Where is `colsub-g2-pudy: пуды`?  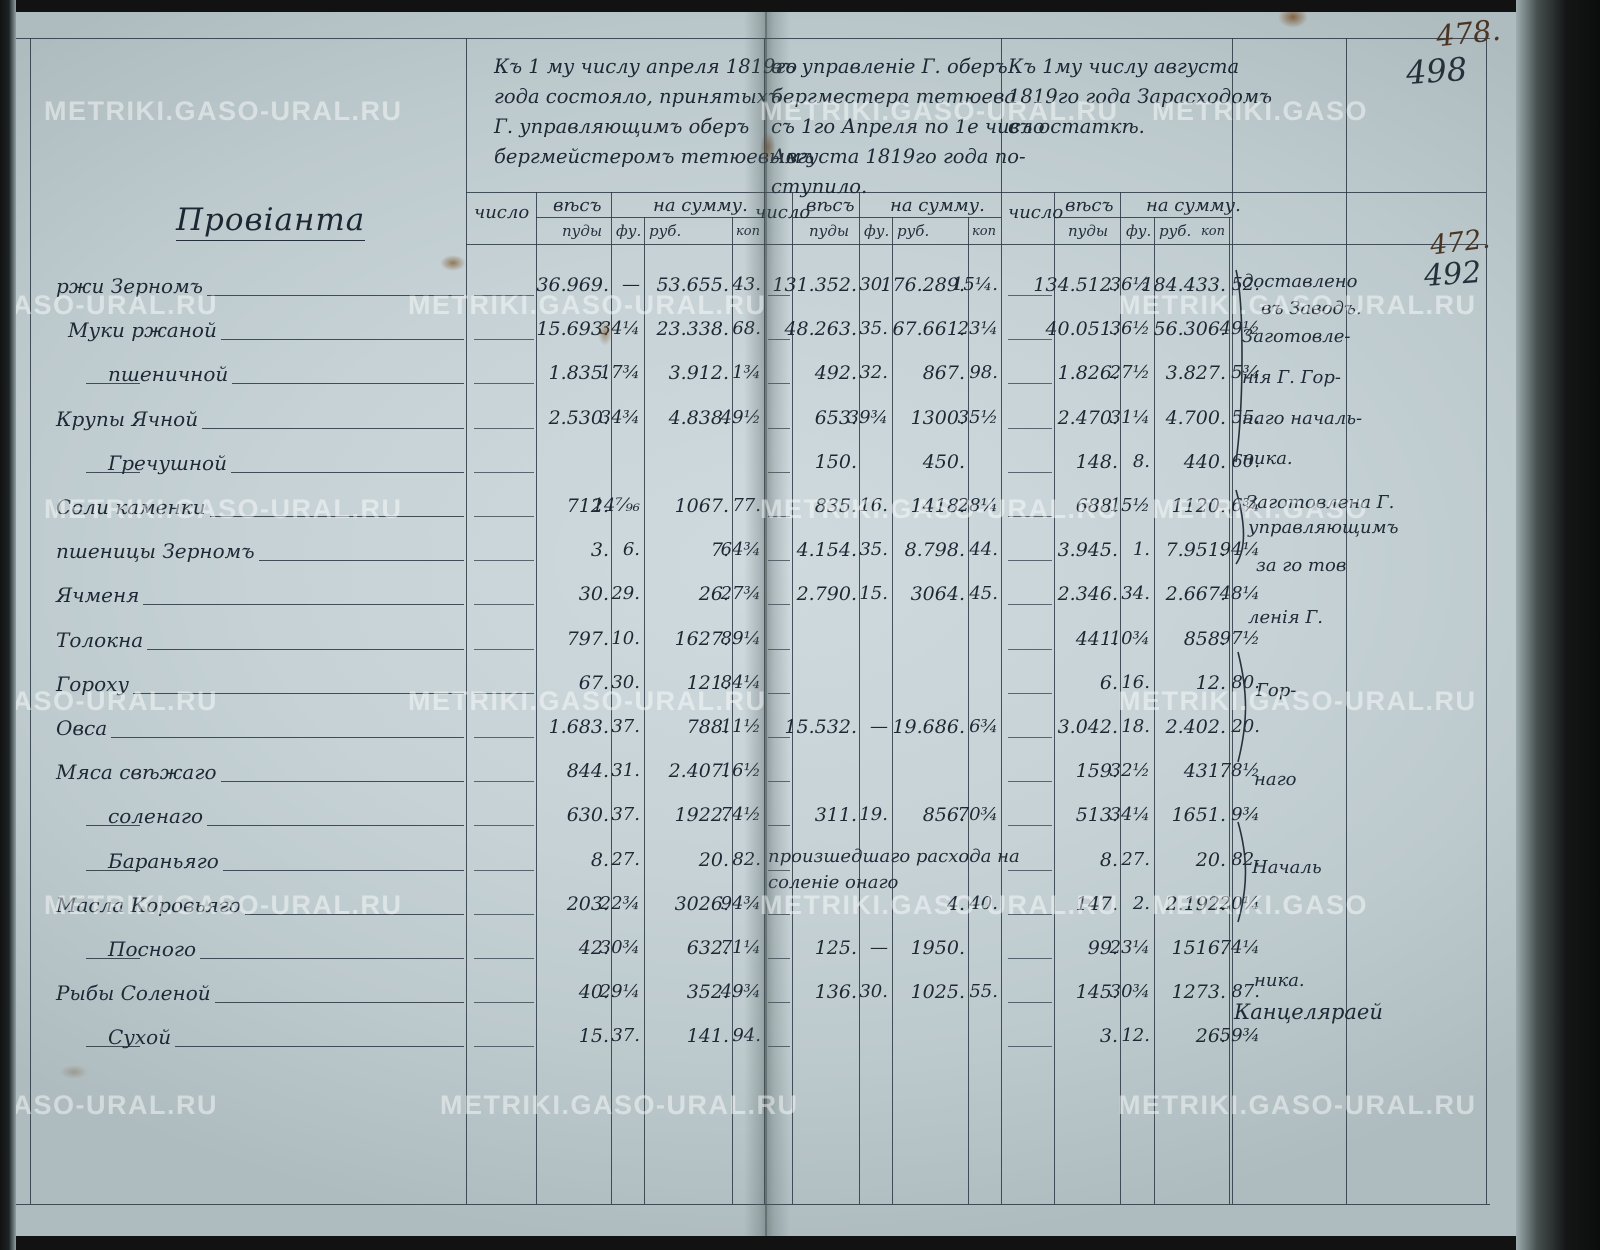
colsub-g2-pudy: пуды is located at coordinates (829, 231).